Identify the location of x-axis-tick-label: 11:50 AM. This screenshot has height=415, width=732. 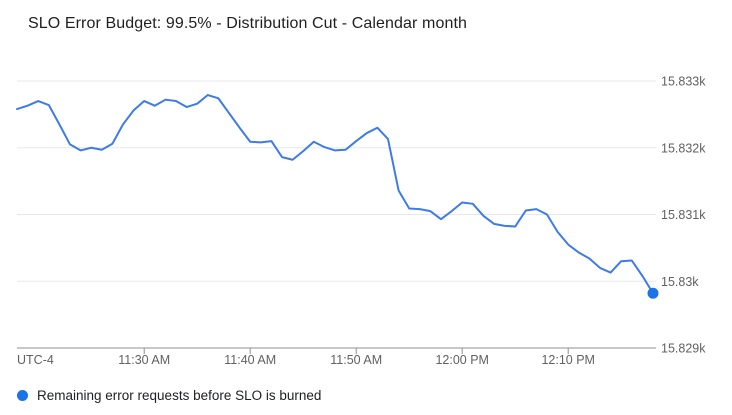
(356, 360).